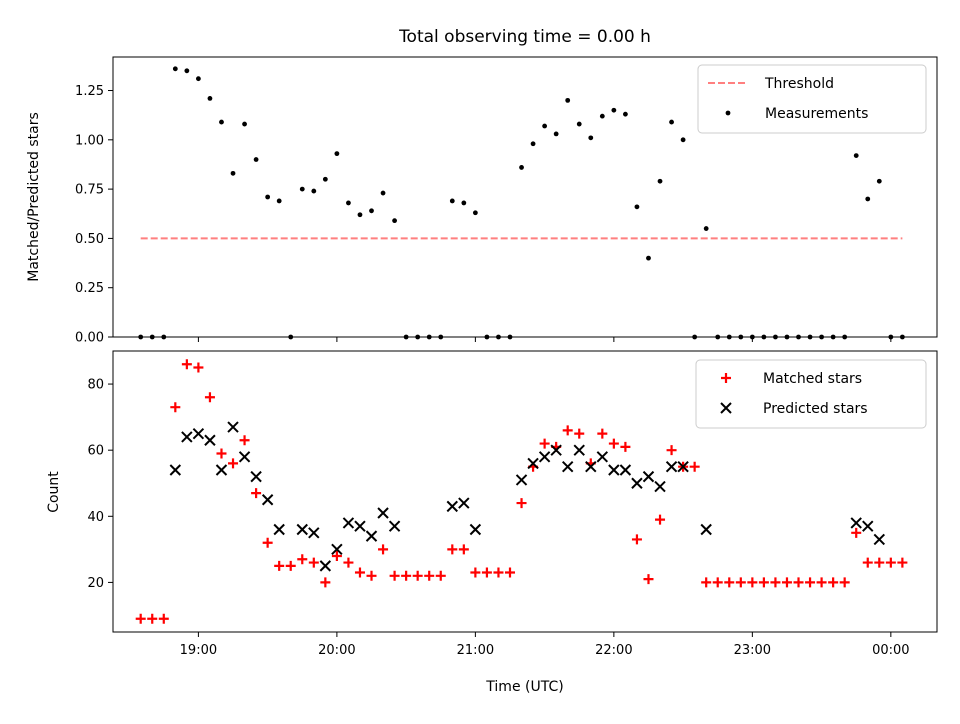 This screenshot has height=724, width=960. Describe the element at coordinates (89, 190) in the screenshot. I see `y-tick-label: 0.75` at that location.